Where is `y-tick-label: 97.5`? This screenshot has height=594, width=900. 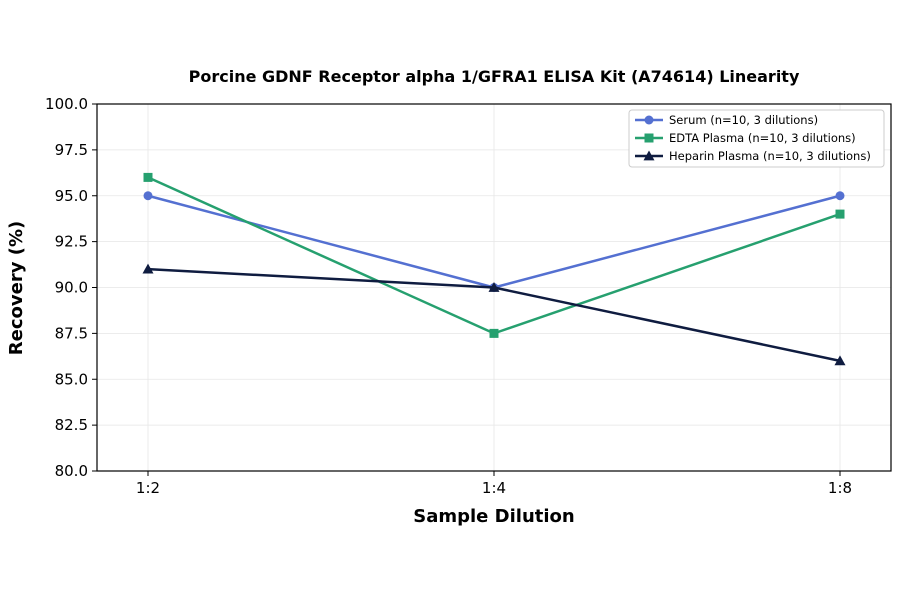 y-tick-label: 97.5 is located at coordinates (71, 150).